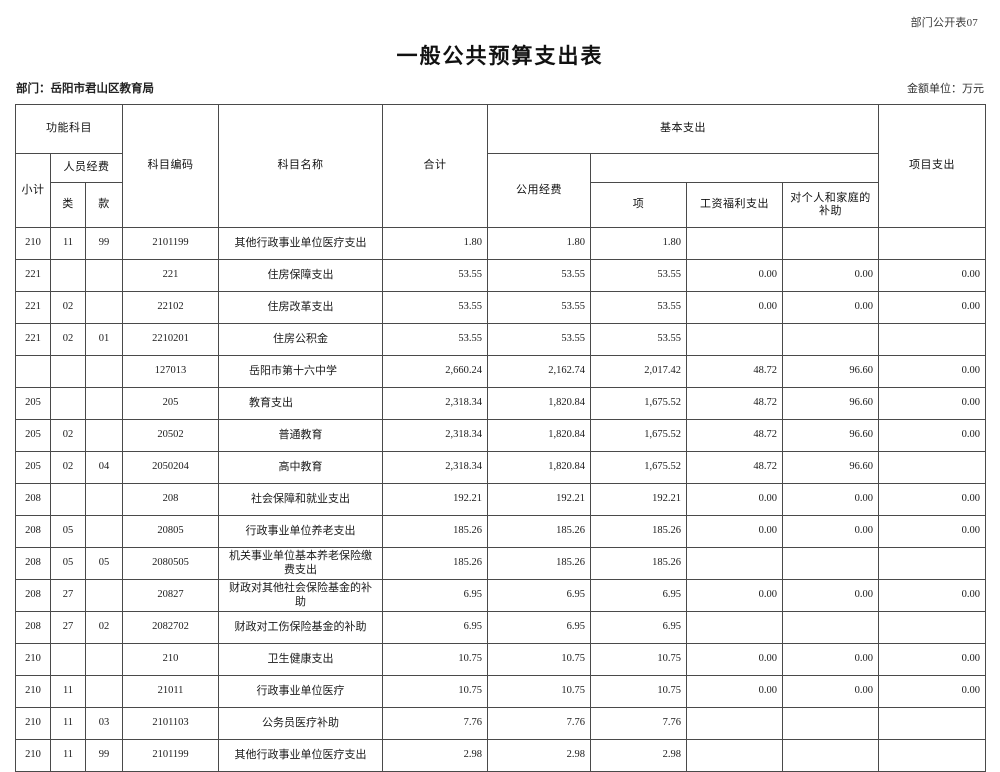  I want to click on cell-kuan: 27, so click(68, 595).